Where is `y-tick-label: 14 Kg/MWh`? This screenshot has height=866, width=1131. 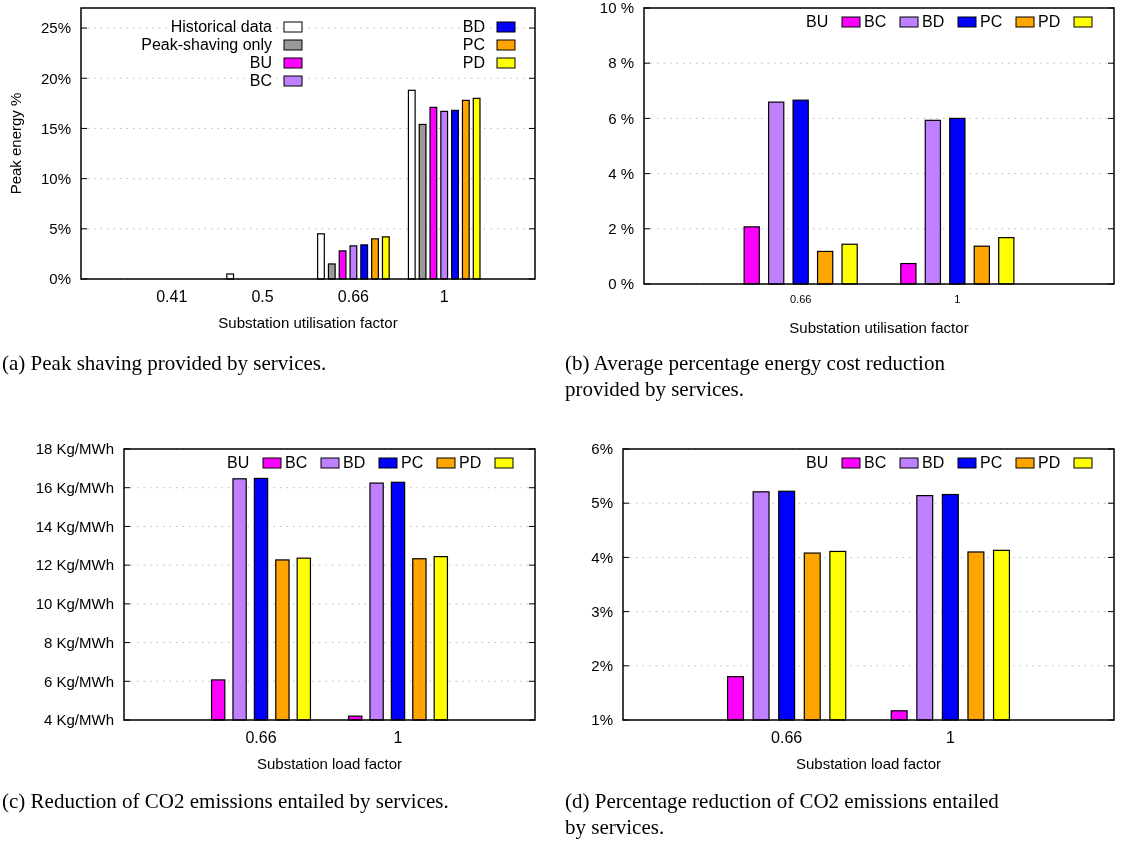 y-tick-label: 14 Kg/MWh is located at coordinates (74, 526).